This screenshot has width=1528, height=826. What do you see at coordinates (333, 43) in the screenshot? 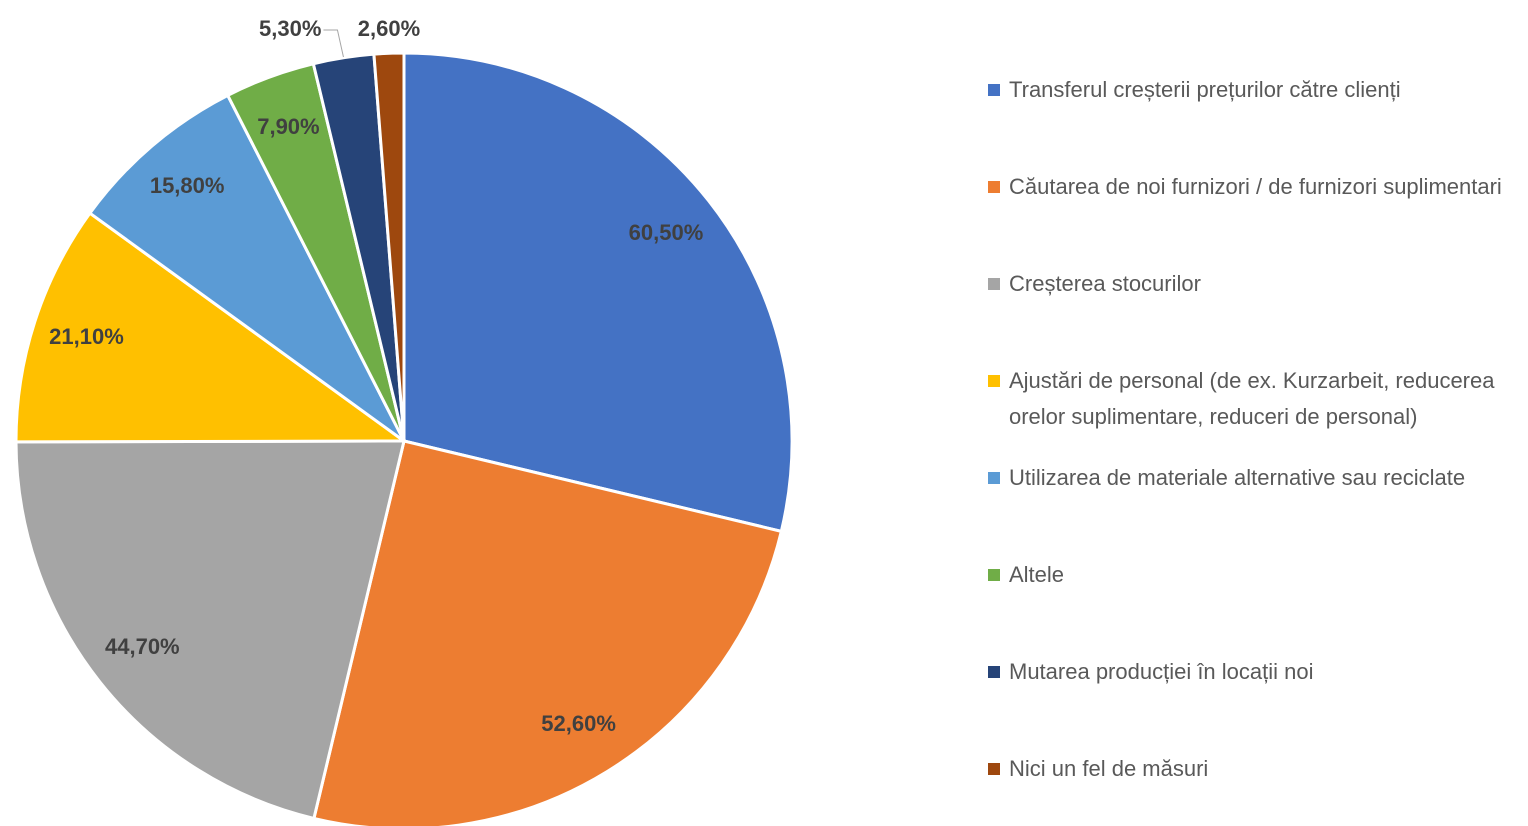
I see `leader-line` at bounding box center [333, 43].